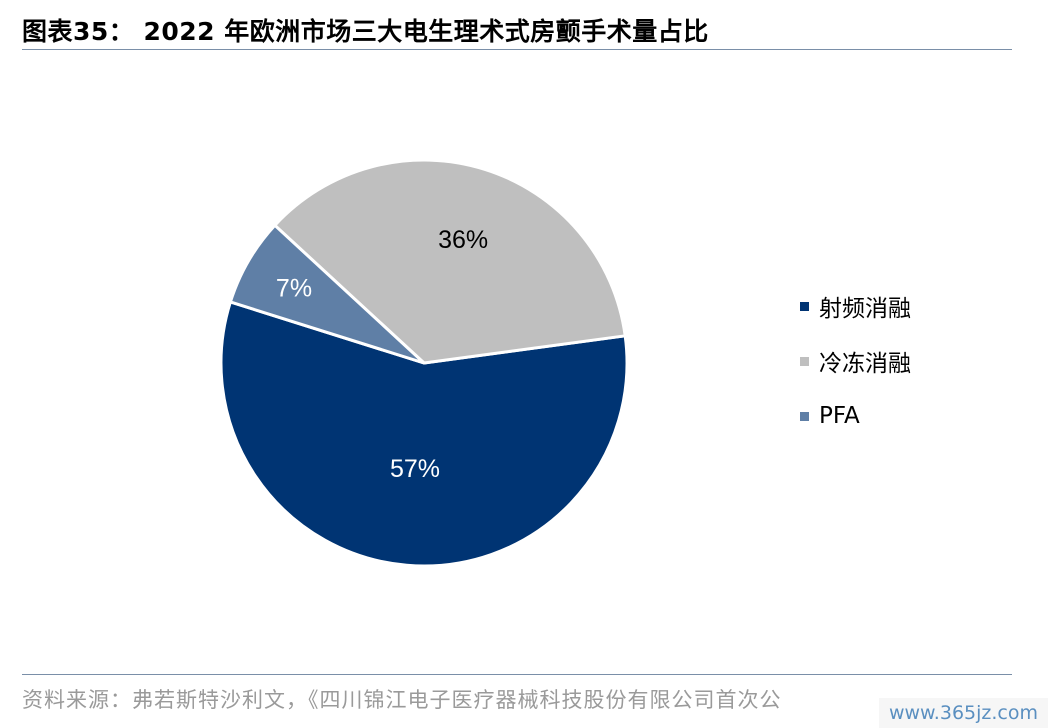 The width and height of the screenshot is (1048, 728). I want to click on chart-title: 图表35： 2022 年欧洲市场三大电生理术式房颤手术量占比, so click(365, 31).